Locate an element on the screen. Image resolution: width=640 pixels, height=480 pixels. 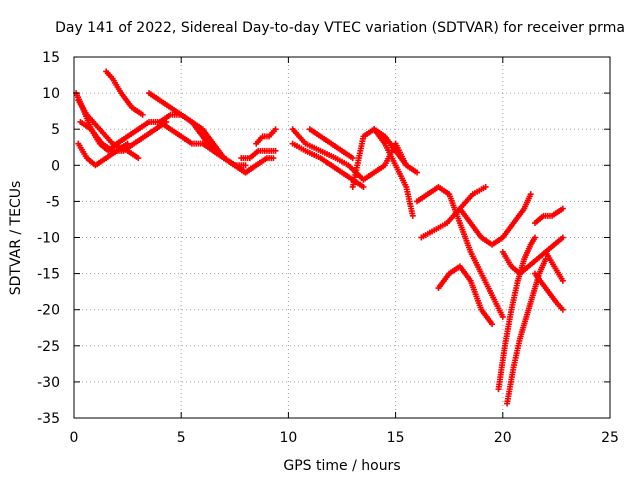
y-tick-label: -30 is located at coordinates (48, 383).